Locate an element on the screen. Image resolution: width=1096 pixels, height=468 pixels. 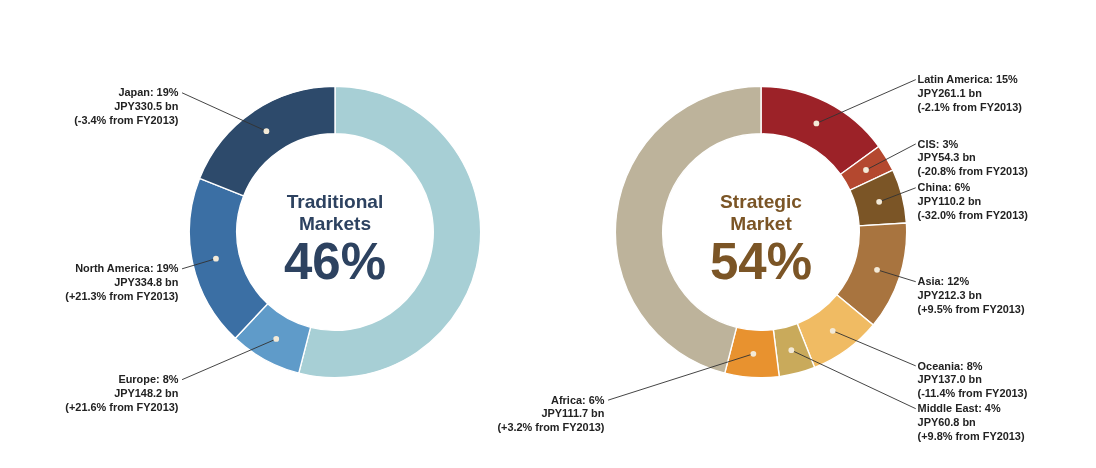
data-label: Japan: 19% JPY330.5 bn (-3.4% from FY2013) is located at coordinates (126, 106).